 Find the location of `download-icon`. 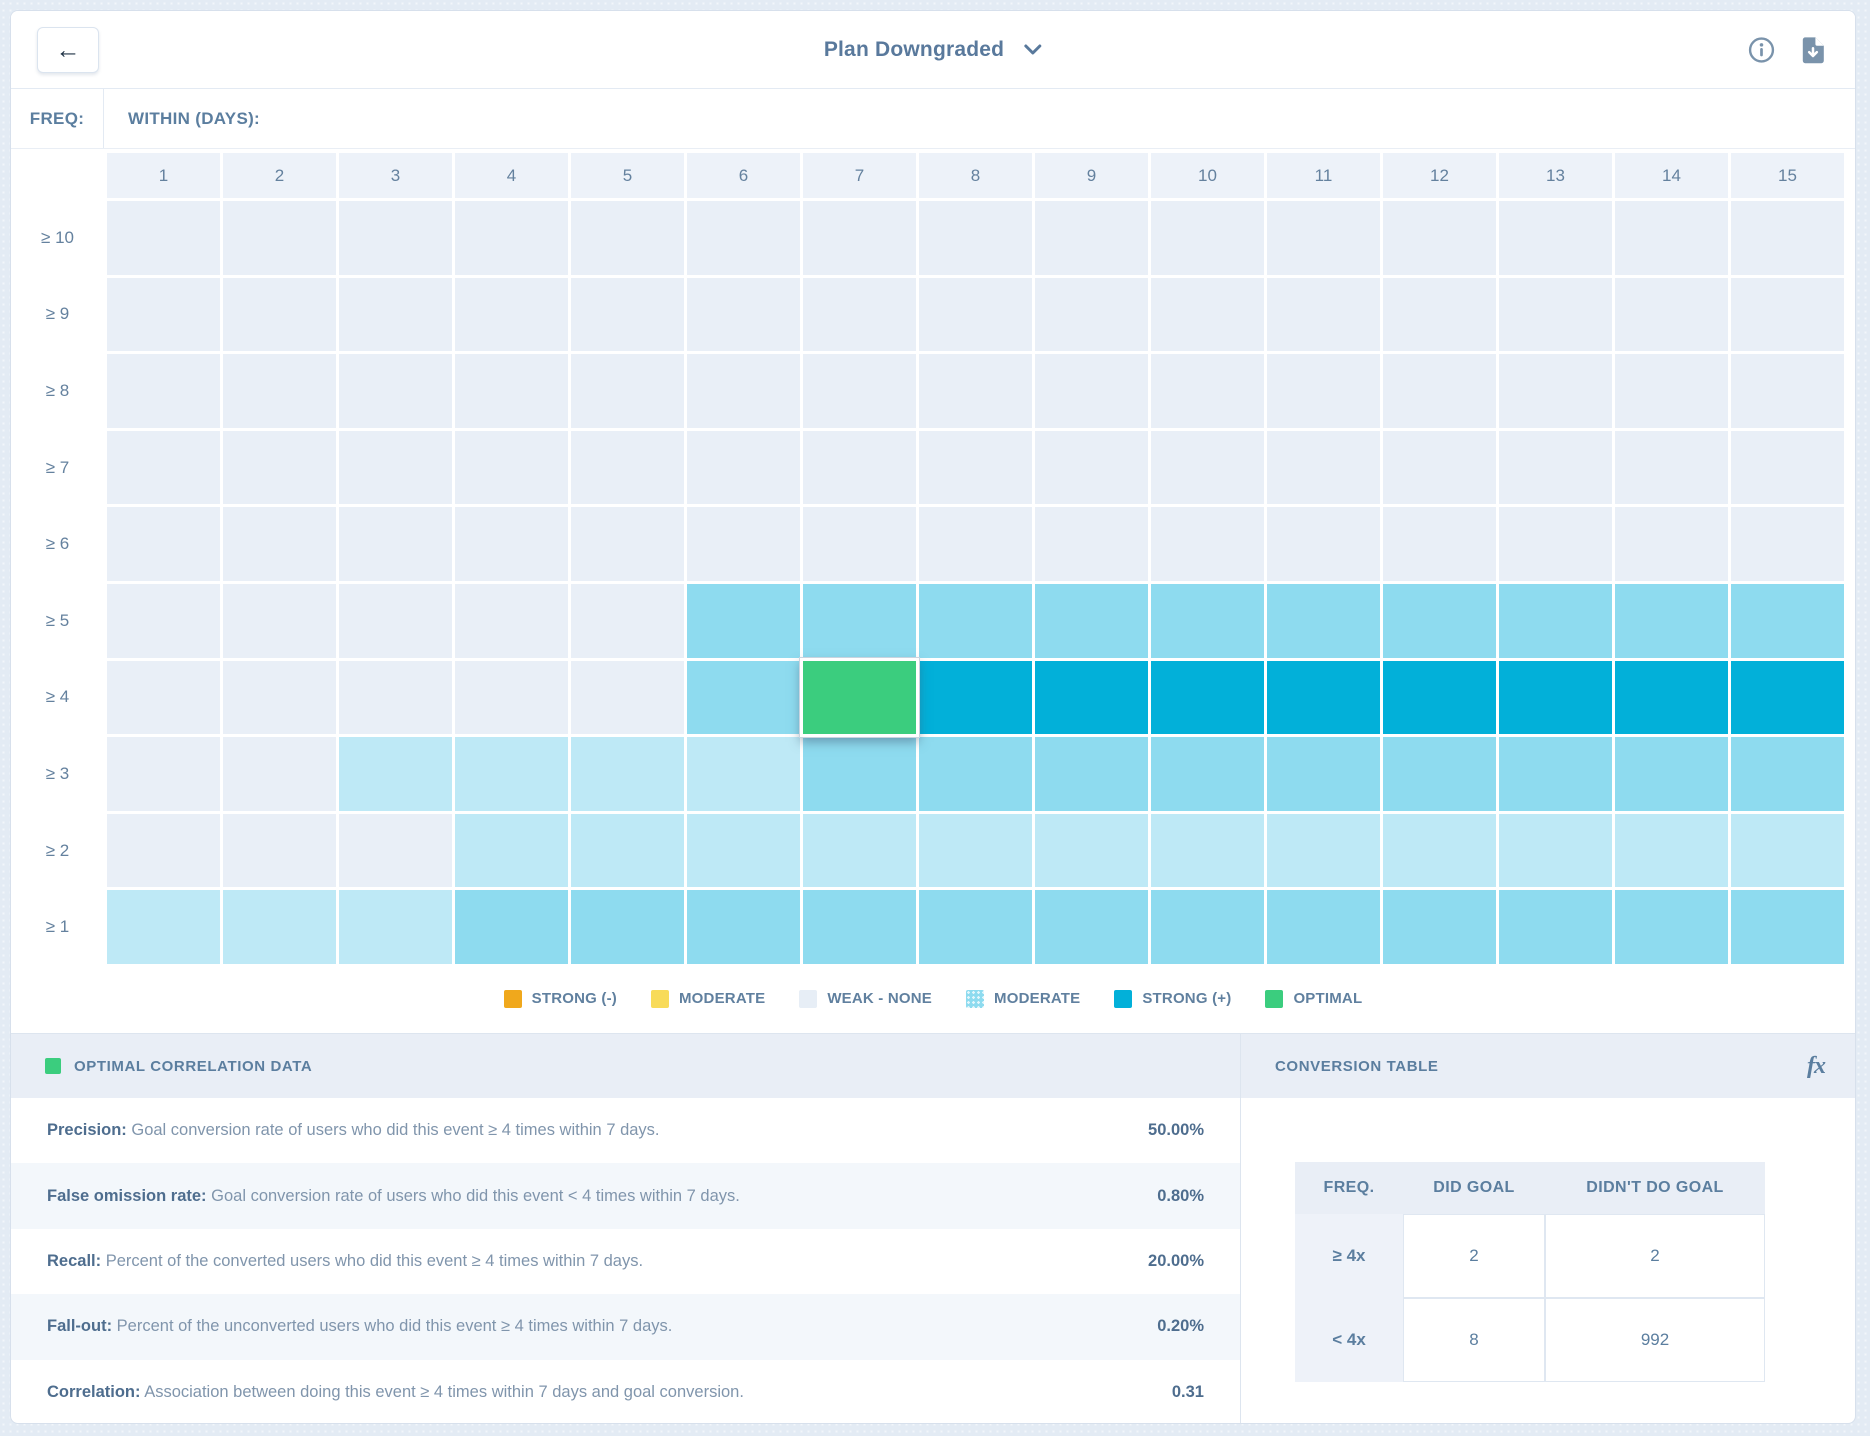

download-icon is located at coordinates (1813, 49).